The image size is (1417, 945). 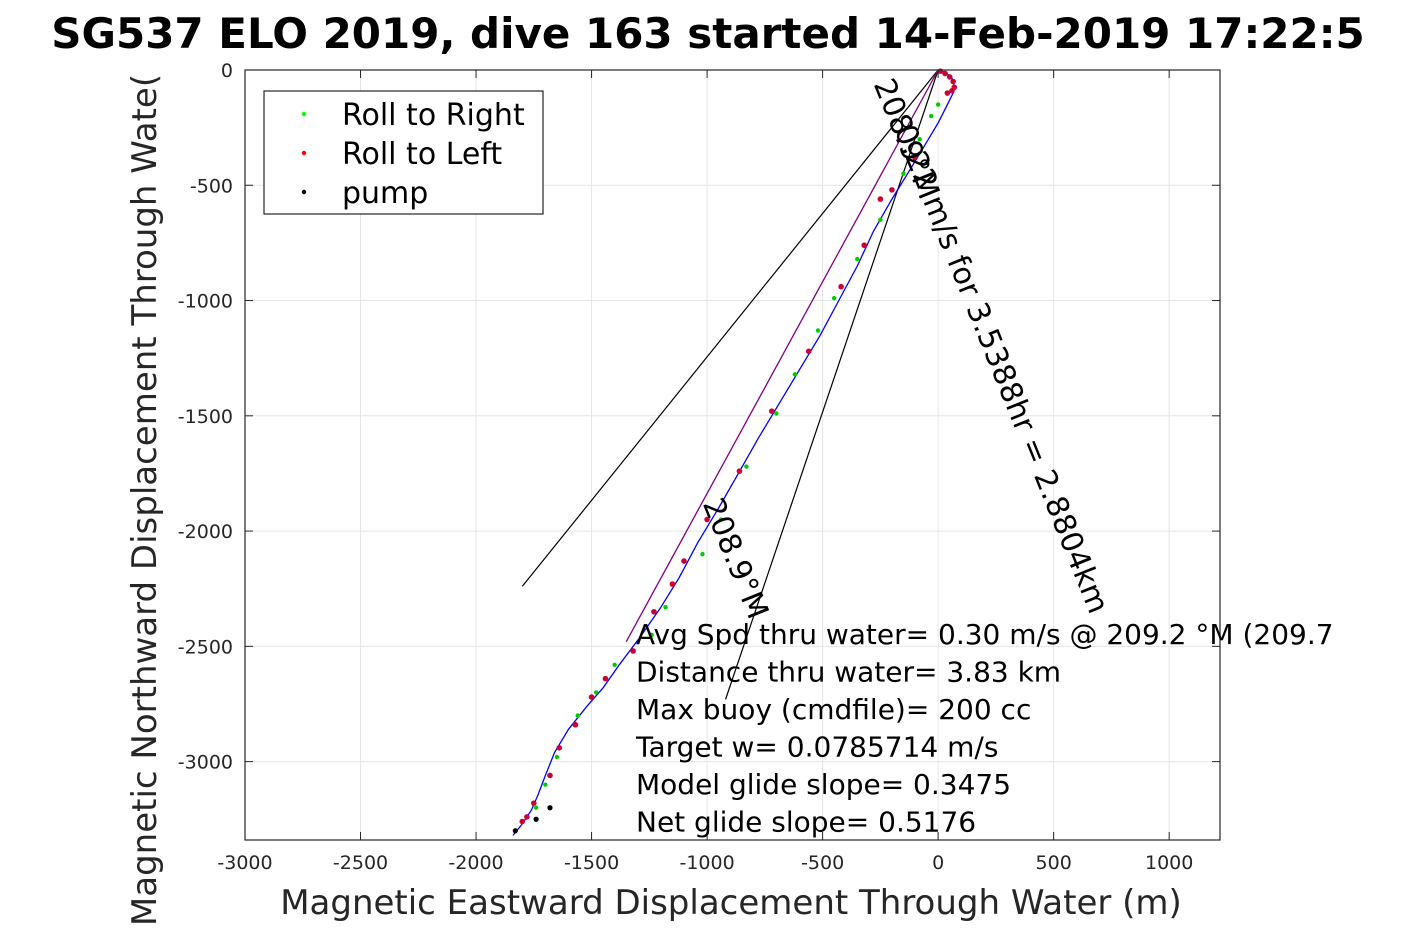 I want to click on y-tick-labels: 0 -500 -1000 -1500 -2000 -2500 -3000, so click(x=205, y=417).